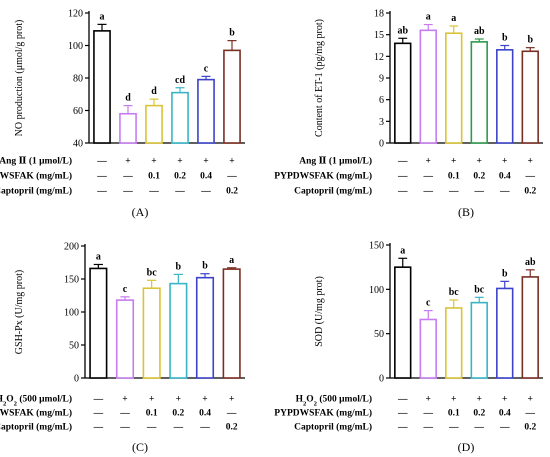  I want to click on treatment-mark: 0.1, so click(454, 414).